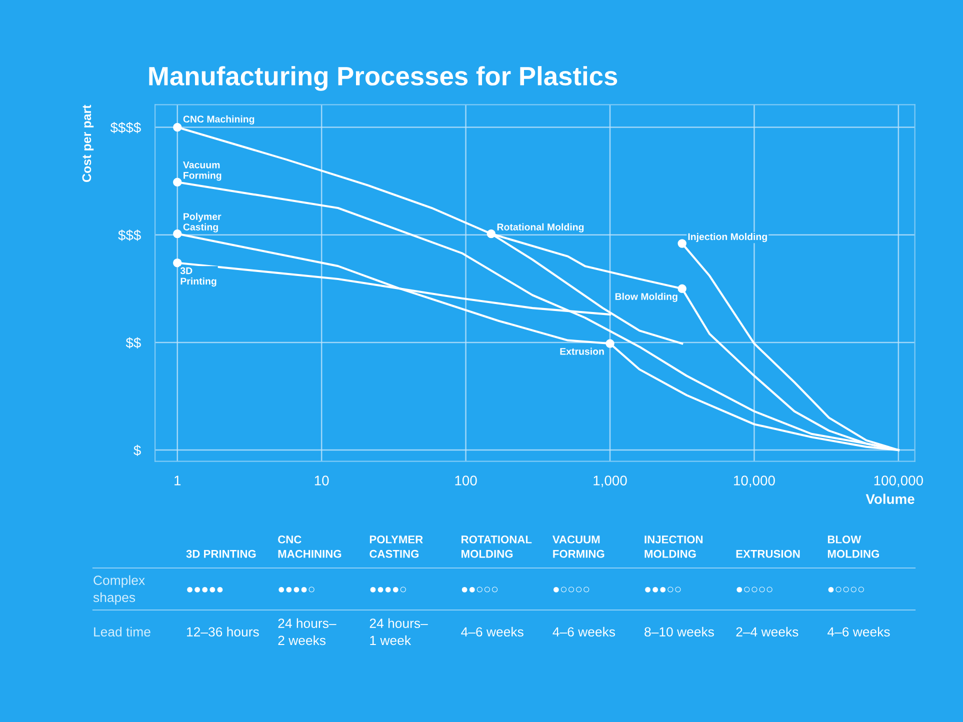  I want to click on text: 24 hours– 1 week, so click(399, 632).